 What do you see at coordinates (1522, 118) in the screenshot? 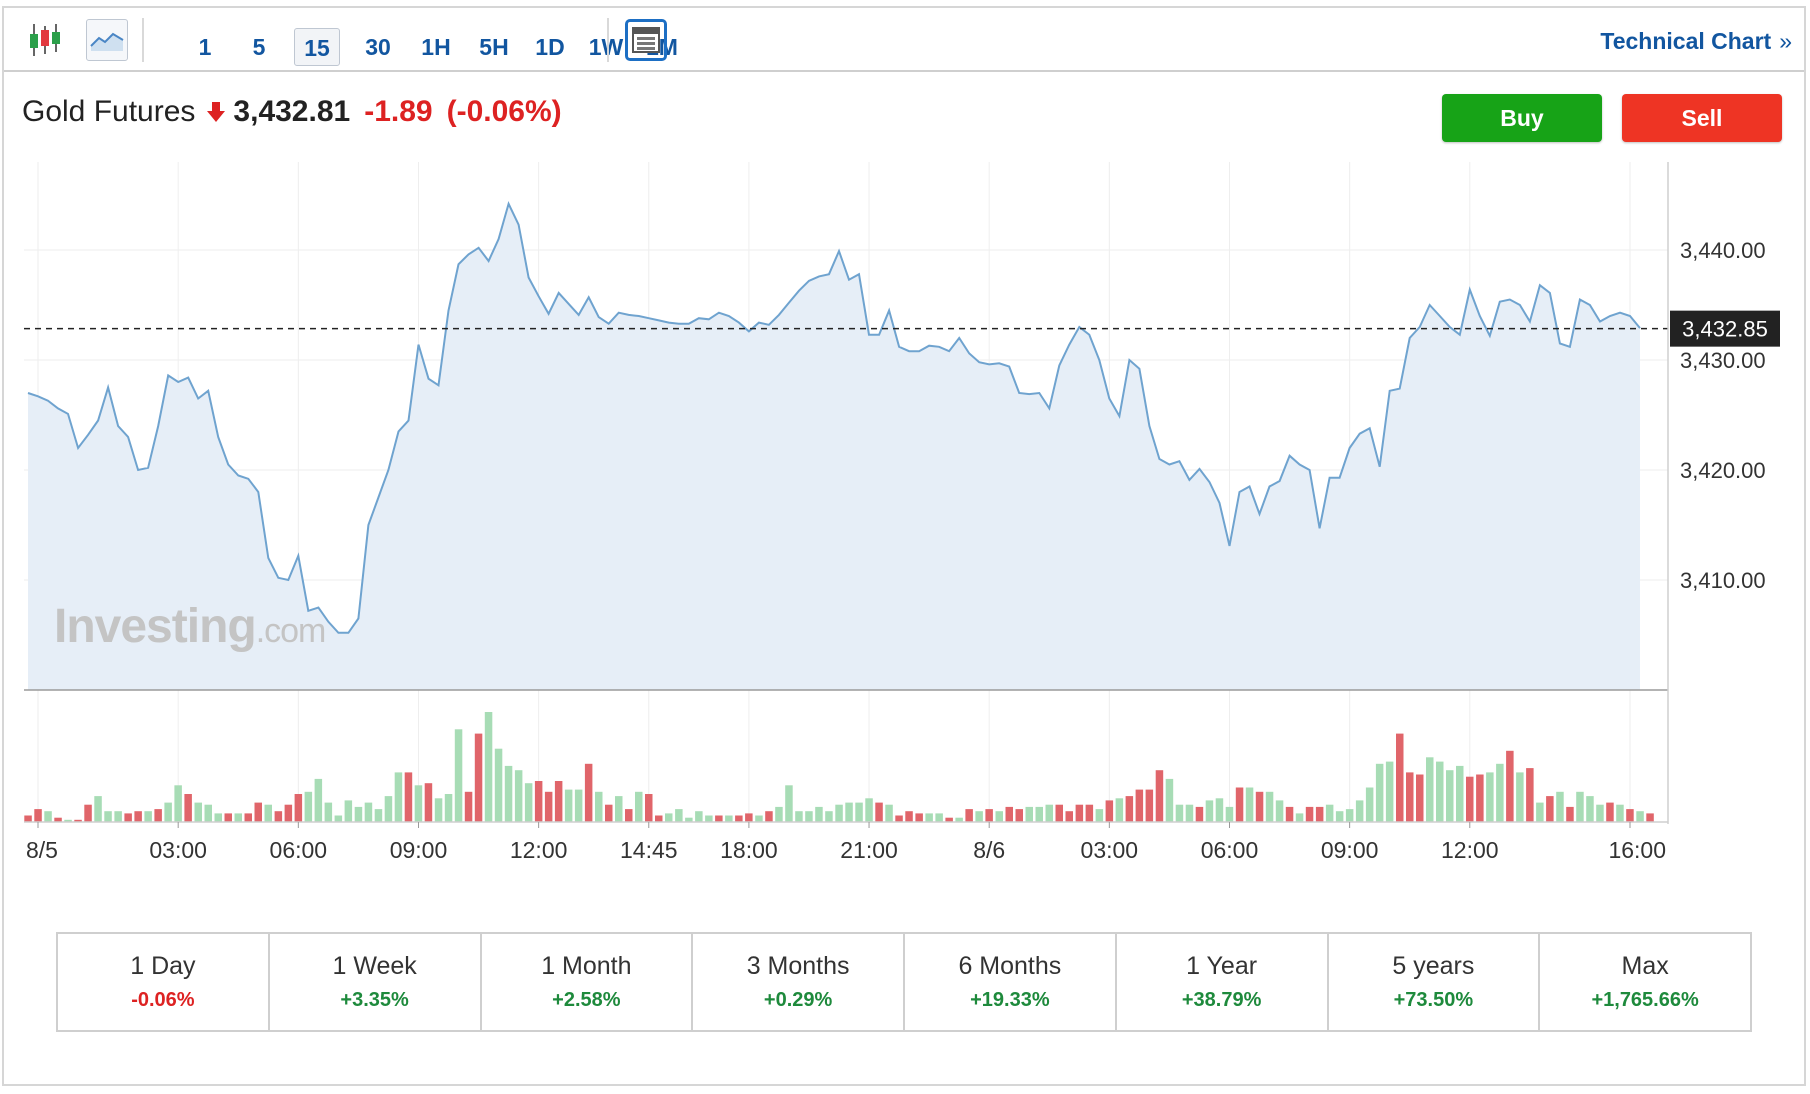
I see `buy-button: Buy` at bounding box center [1522, 118].